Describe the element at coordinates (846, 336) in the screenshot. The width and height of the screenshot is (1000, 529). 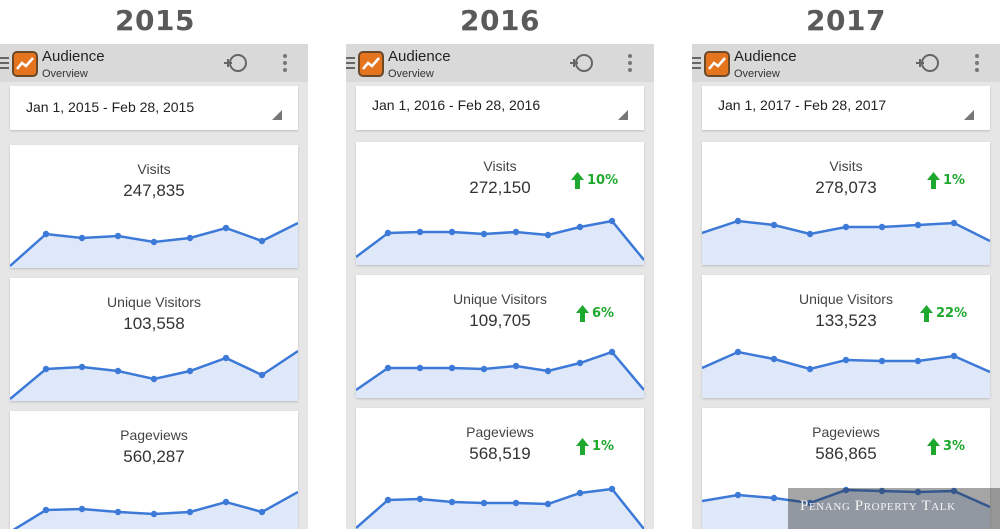
I see `metric-card-unique-visitors: Unique Visitors 133,523 22%` at that location.